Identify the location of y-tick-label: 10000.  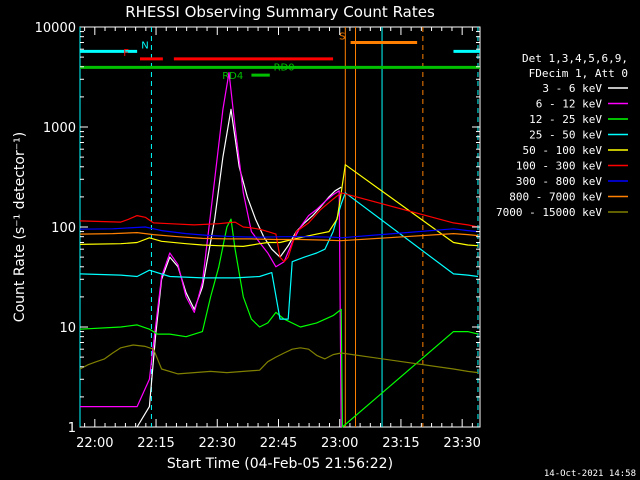
(55, 28).